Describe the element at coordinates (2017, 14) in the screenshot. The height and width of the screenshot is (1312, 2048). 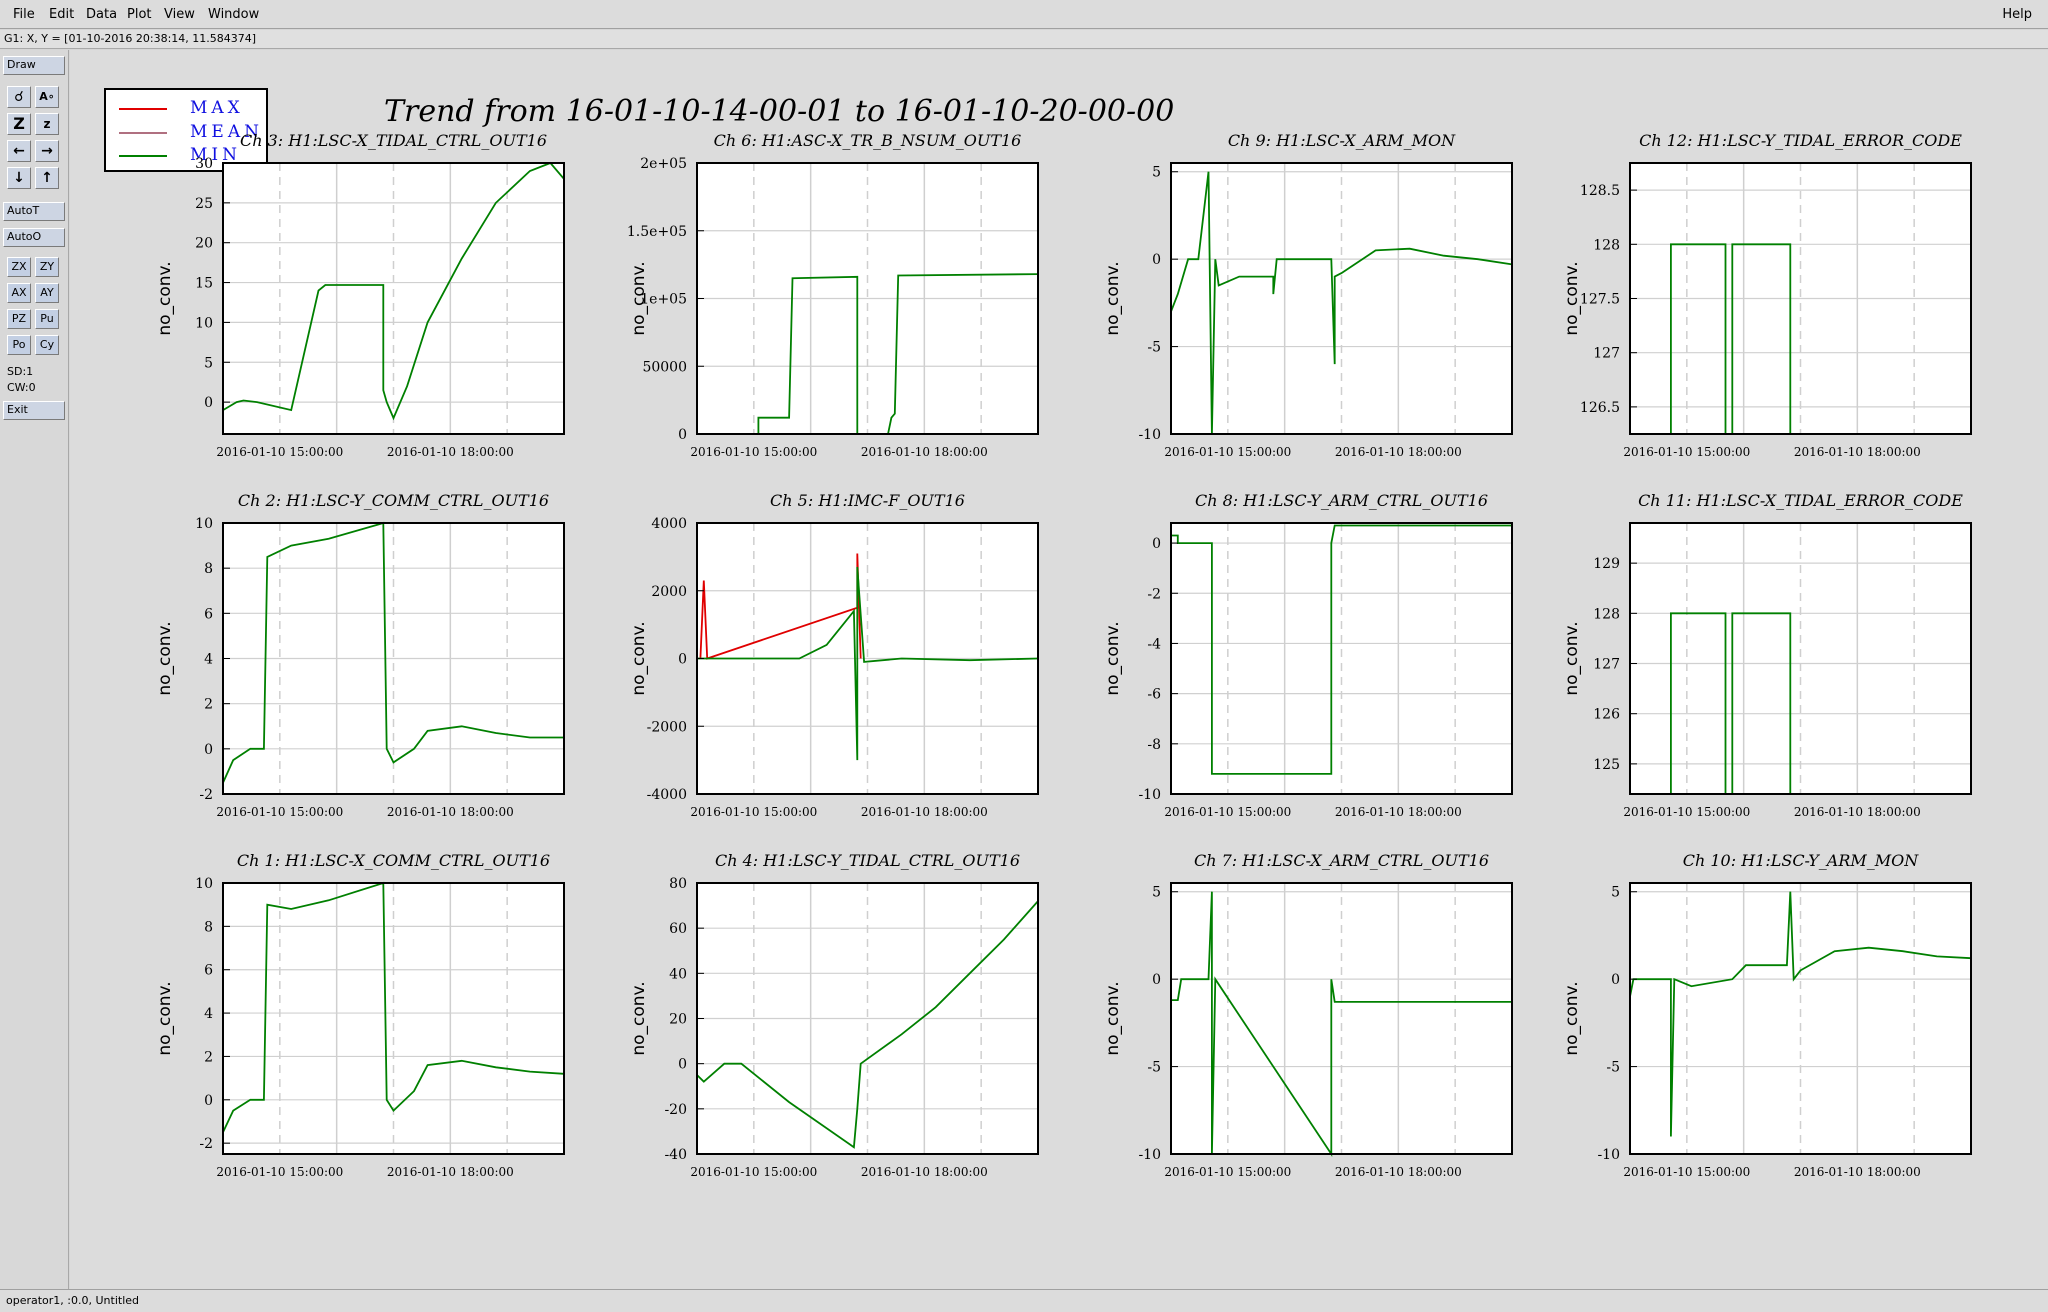
I see `menu-help: Help` at that location.